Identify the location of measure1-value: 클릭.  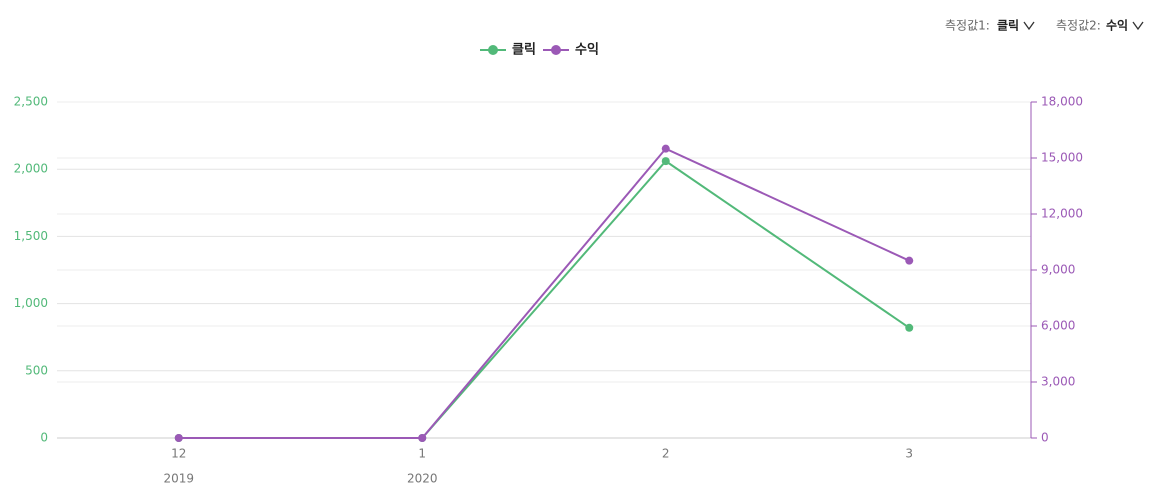
(1008, 26).